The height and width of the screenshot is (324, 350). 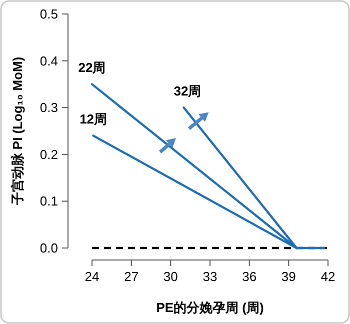 I want to click on y-tick-label: 0.1, so click(x=49, y=201).